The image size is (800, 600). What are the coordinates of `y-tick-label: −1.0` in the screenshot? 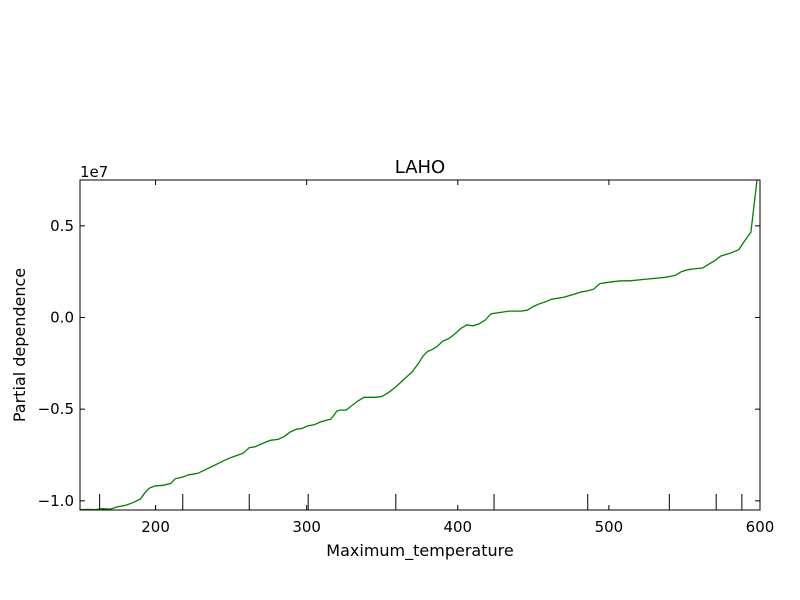 It's located at (56, 501).